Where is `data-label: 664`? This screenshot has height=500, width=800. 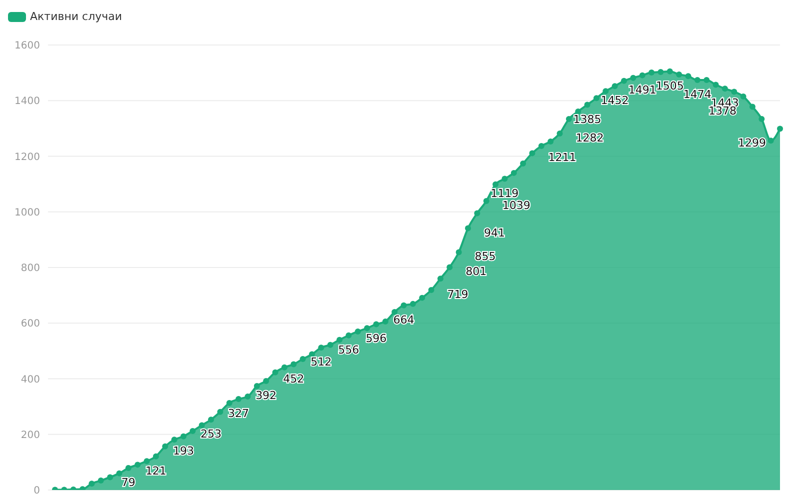
data-label: 664 is located at coordinates (403, 319).